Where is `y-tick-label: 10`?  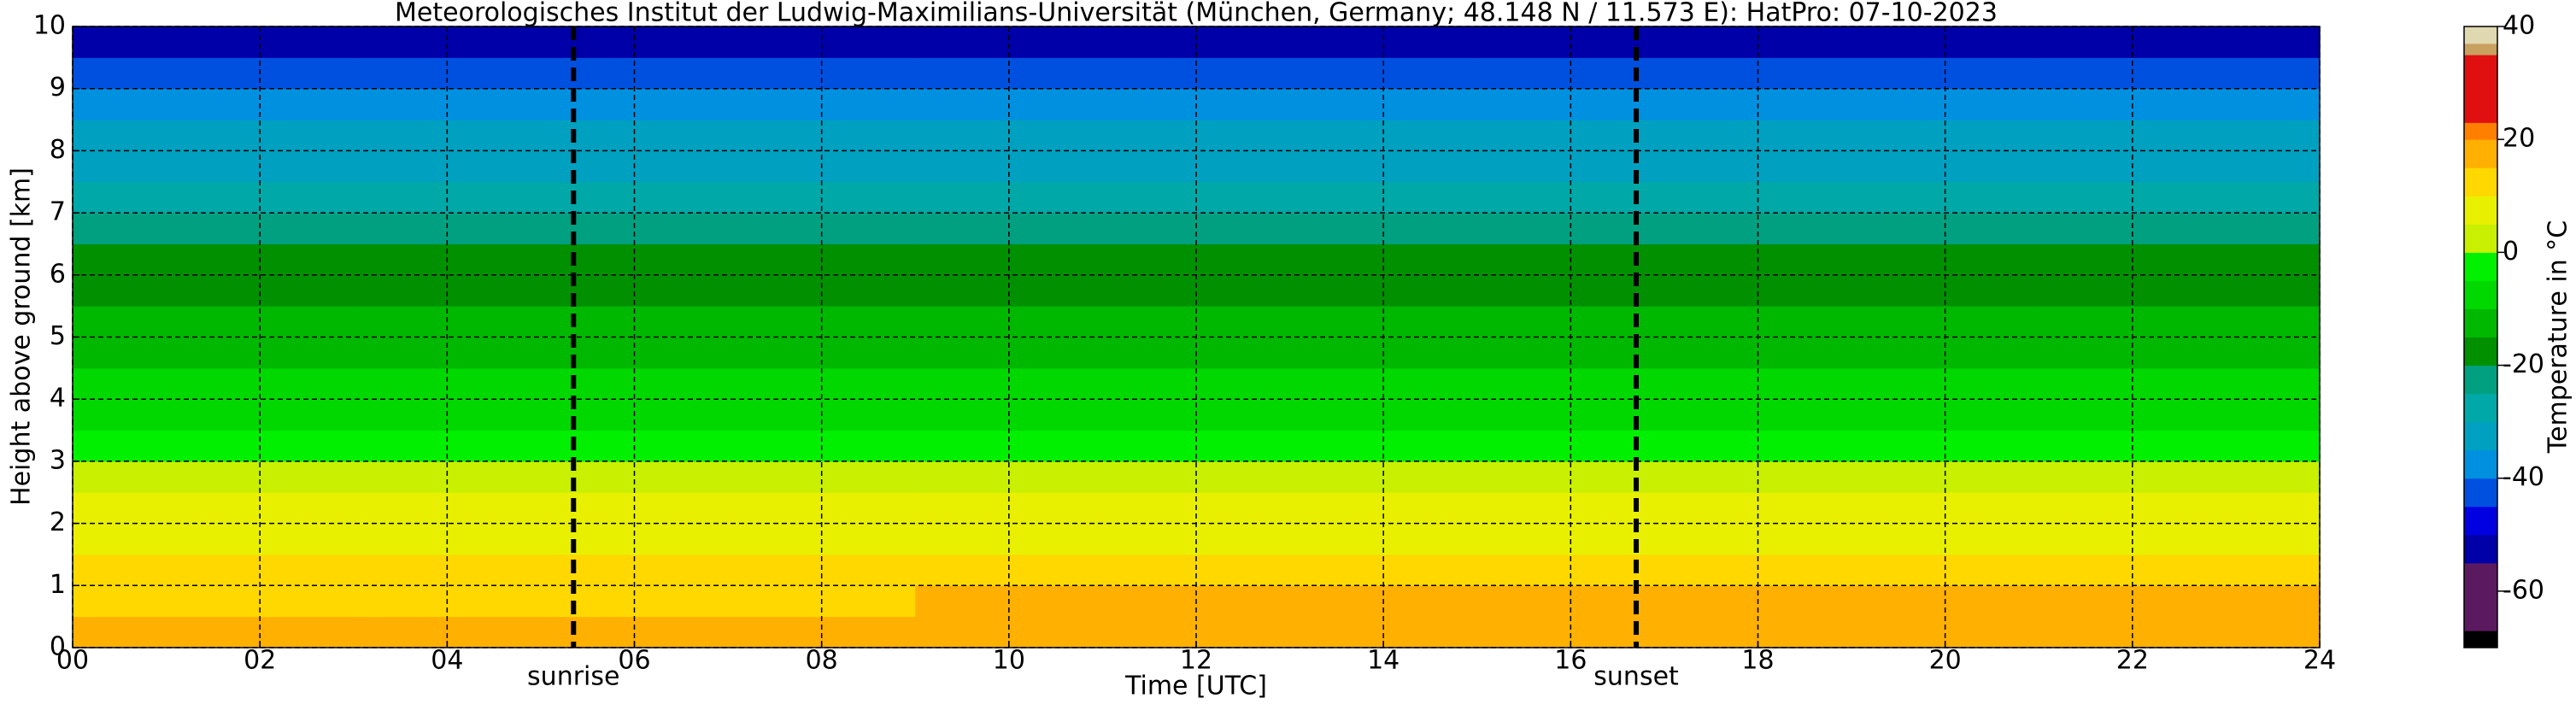
y-tick-label: 10 is located at coordinates (49, 26).